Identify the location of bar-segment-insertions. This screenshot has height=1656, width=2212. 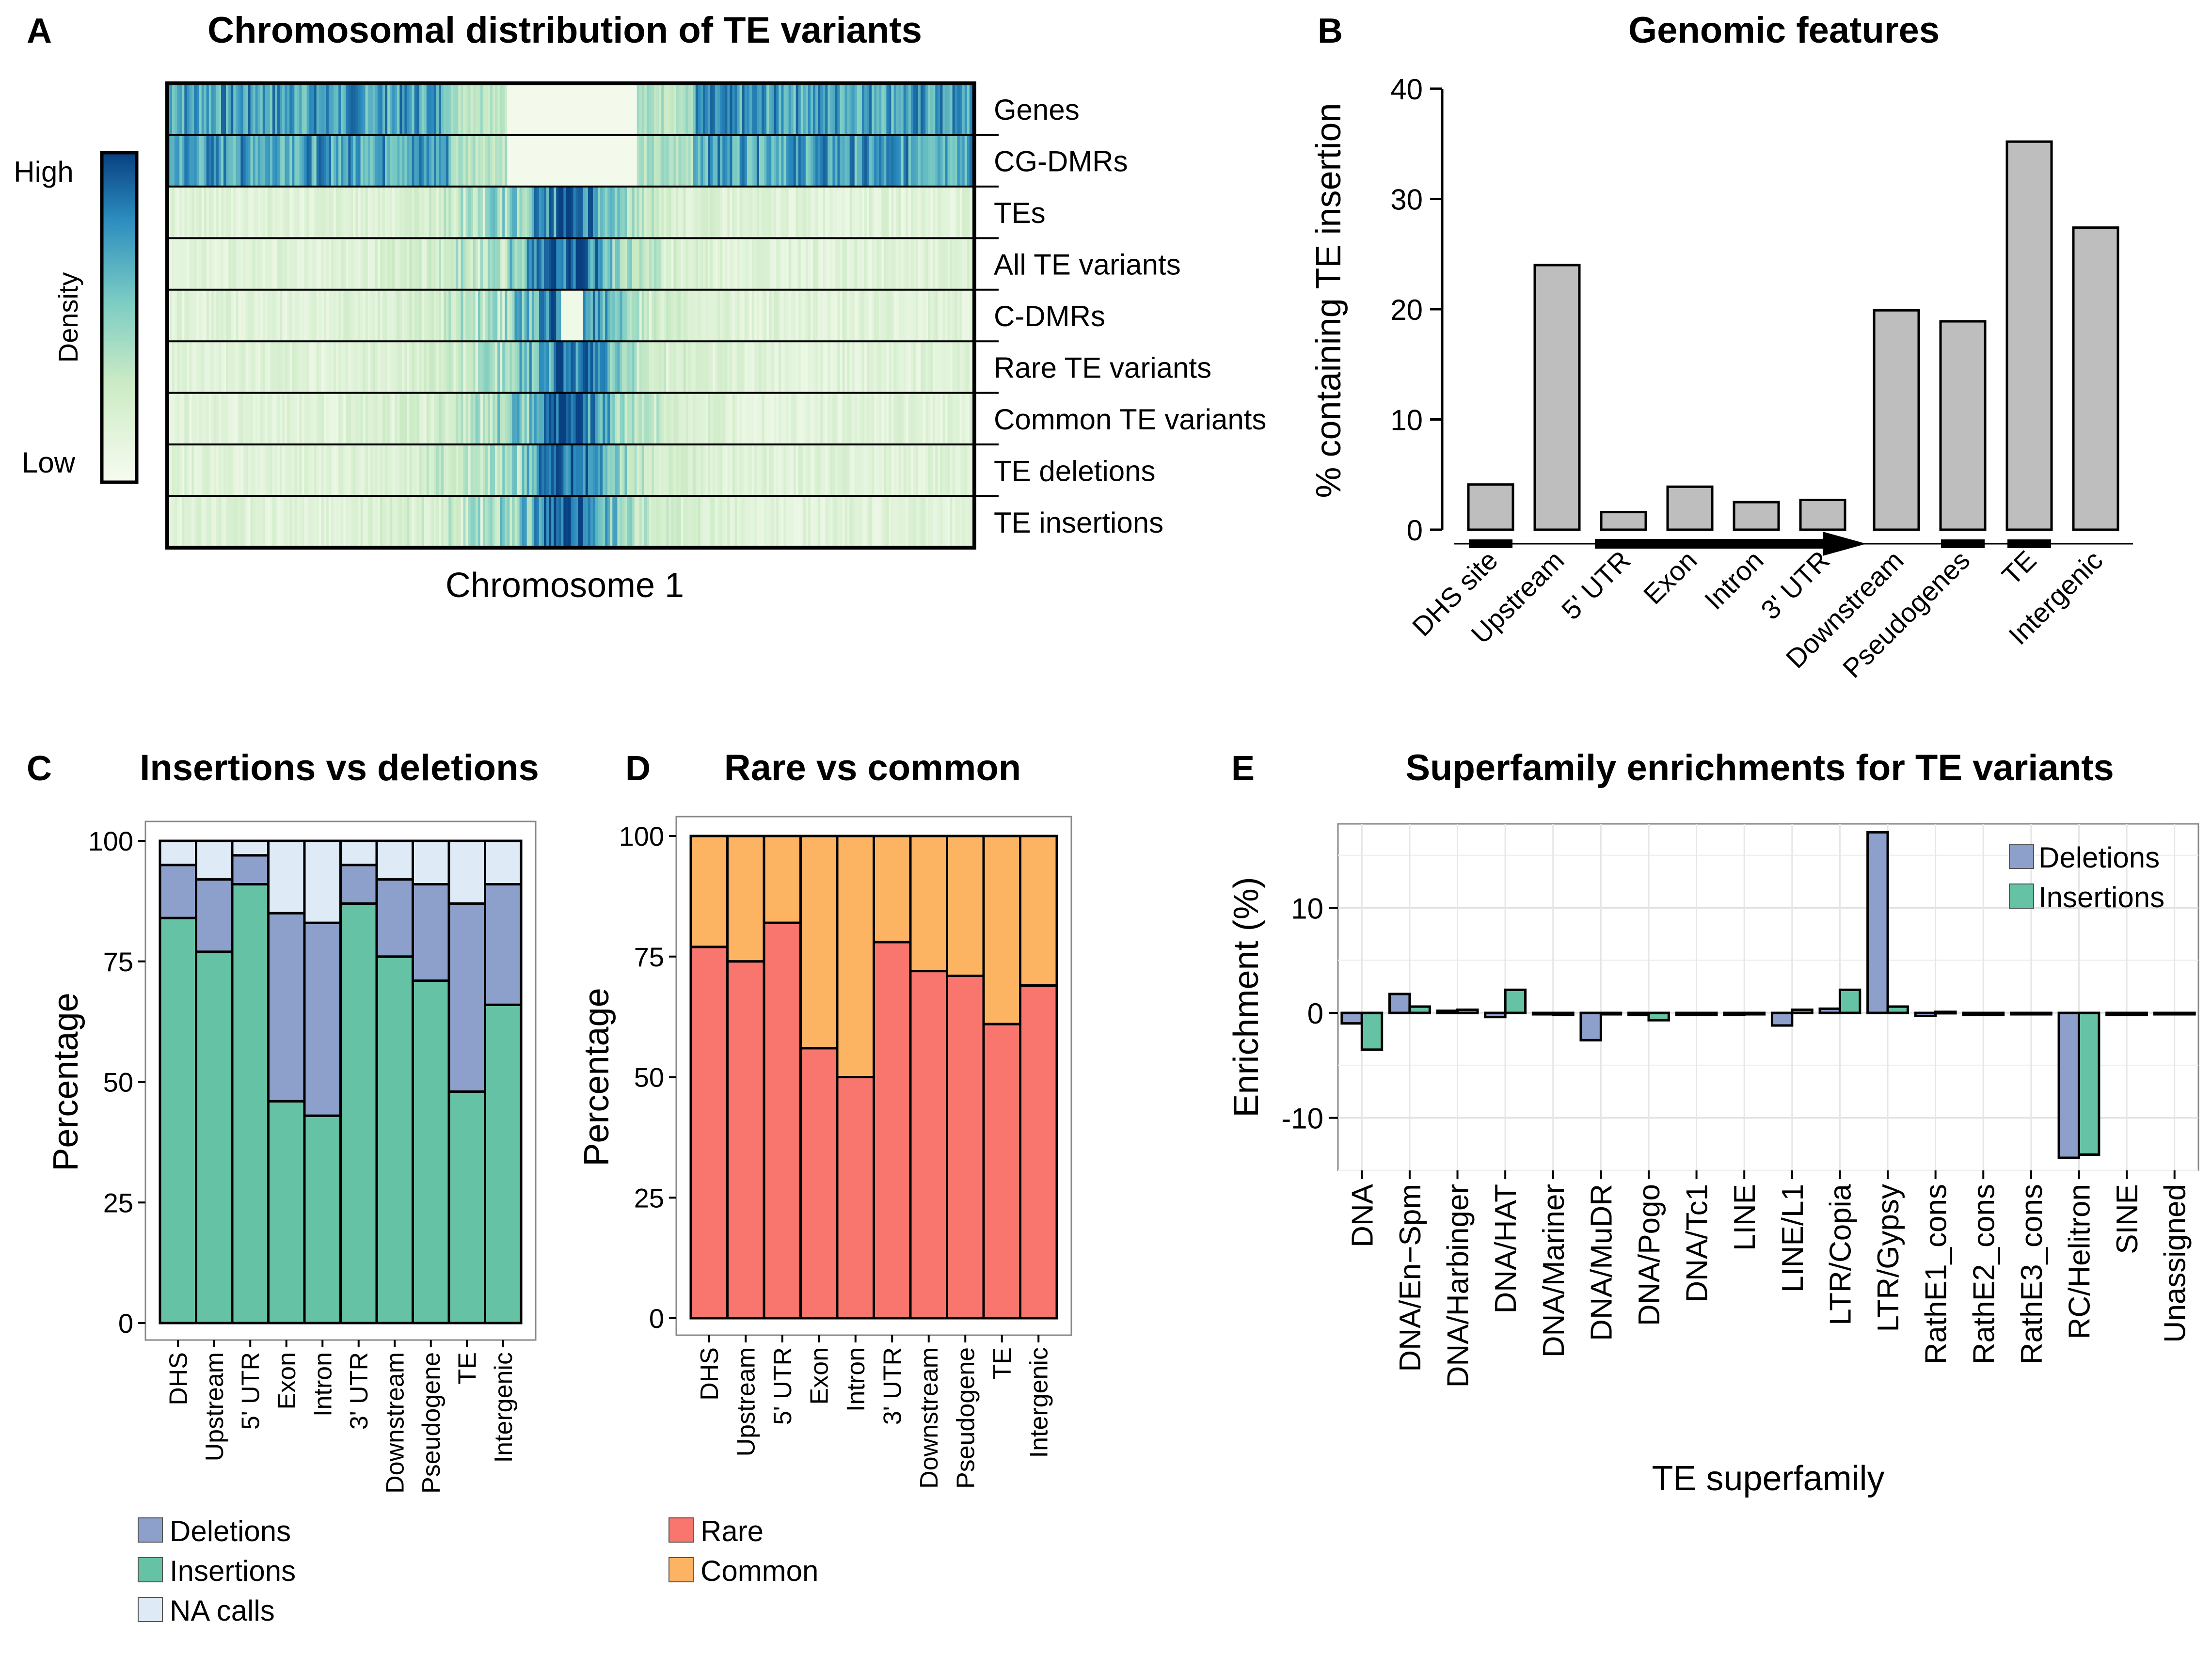
(503, 1164).